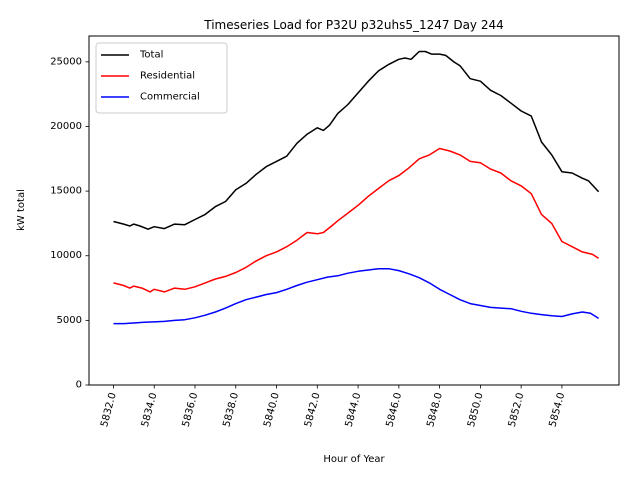 The height and width of the screenshot is (480, 640). What do you see at coordinates (66, 61) in the screenshot?
I see `y-tick-label: 25000` at bounding box center [66, 61].